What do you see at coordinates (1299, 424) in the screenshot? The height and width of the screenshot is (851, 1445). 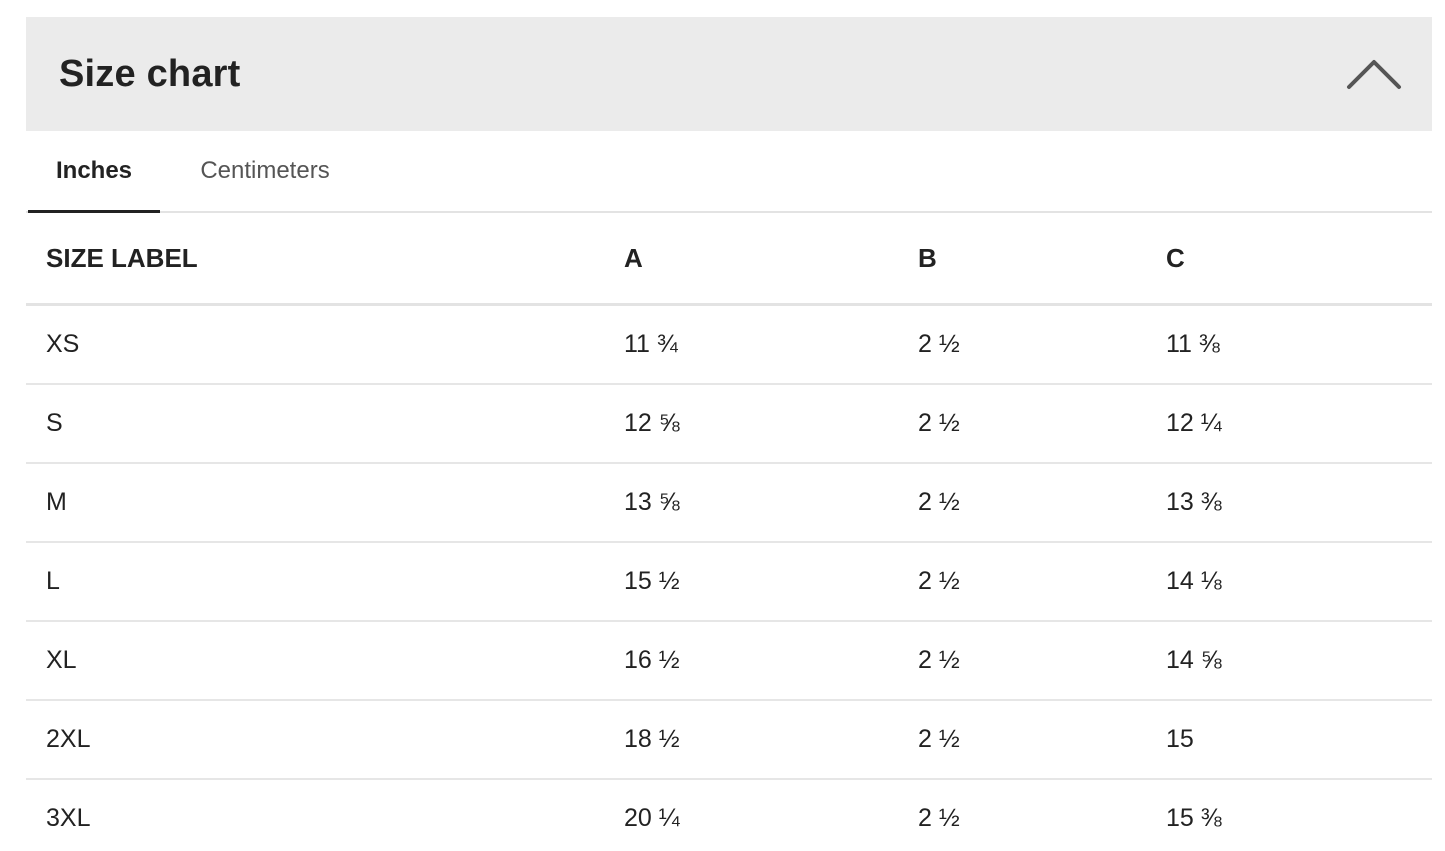 I see `cell-c: 12 ¼` at bounding box center [1299, 424].